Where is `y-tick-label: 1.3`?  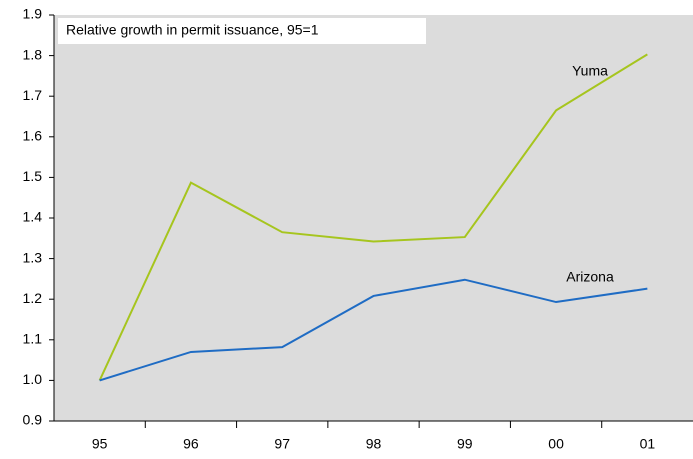 y-tick-label: 1.3 is located at coordinates (33, 257).